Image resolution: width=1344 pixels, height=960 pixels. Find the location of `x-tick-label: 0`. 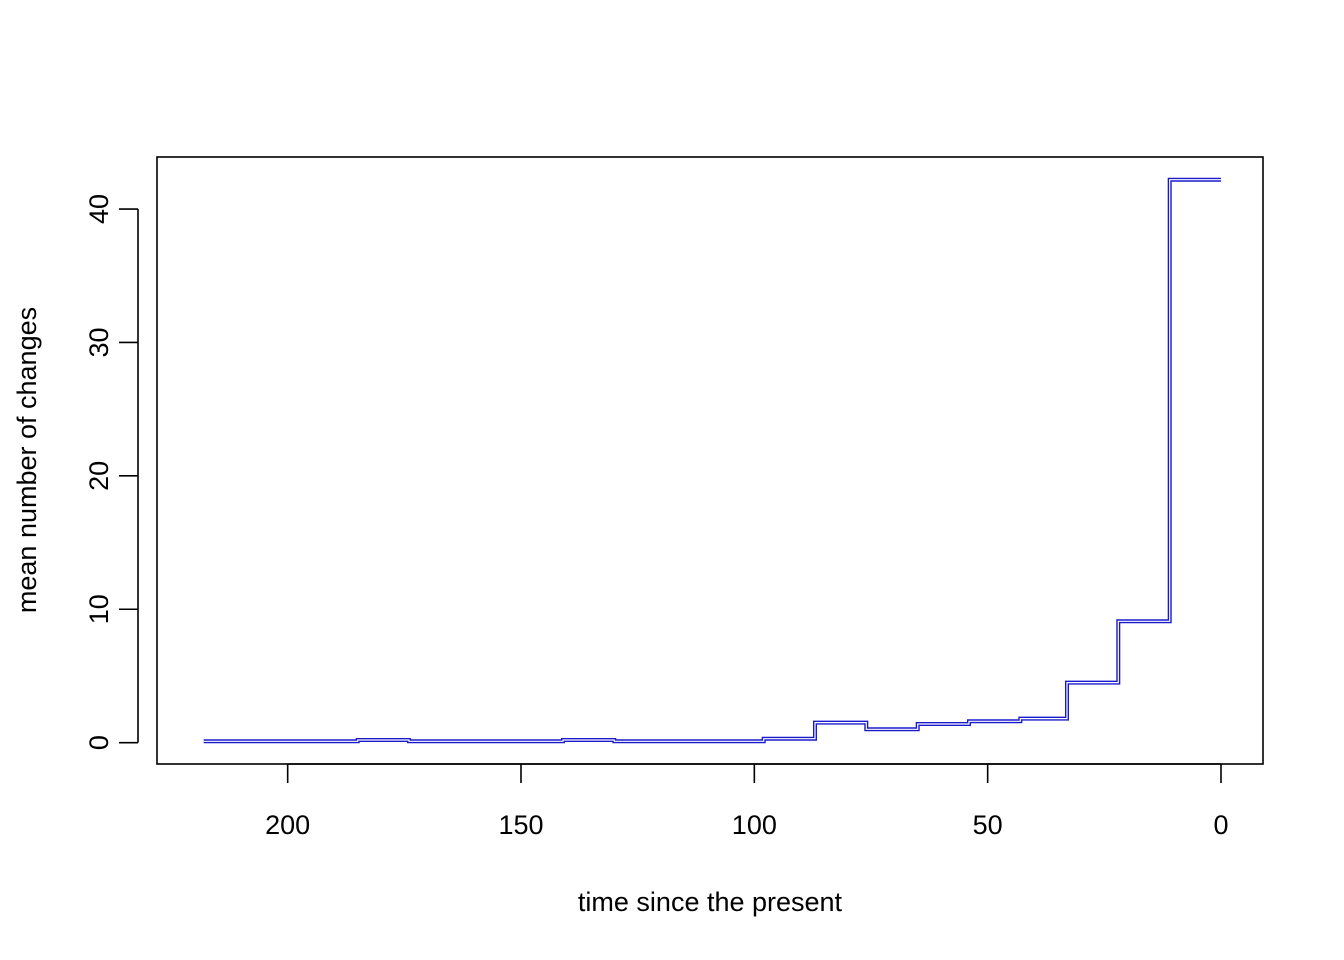

x-tick-label: 0 is located at coordinates (1220, 825).